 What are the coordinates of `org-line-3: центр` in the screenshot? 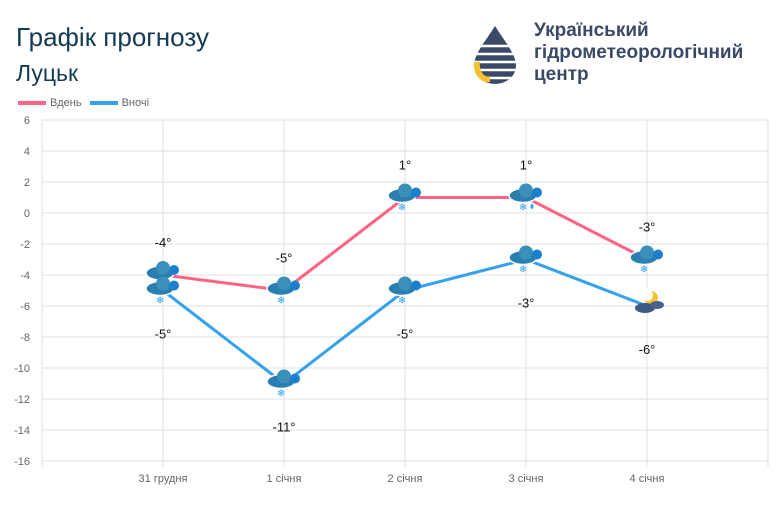 It's located at (561, 74).